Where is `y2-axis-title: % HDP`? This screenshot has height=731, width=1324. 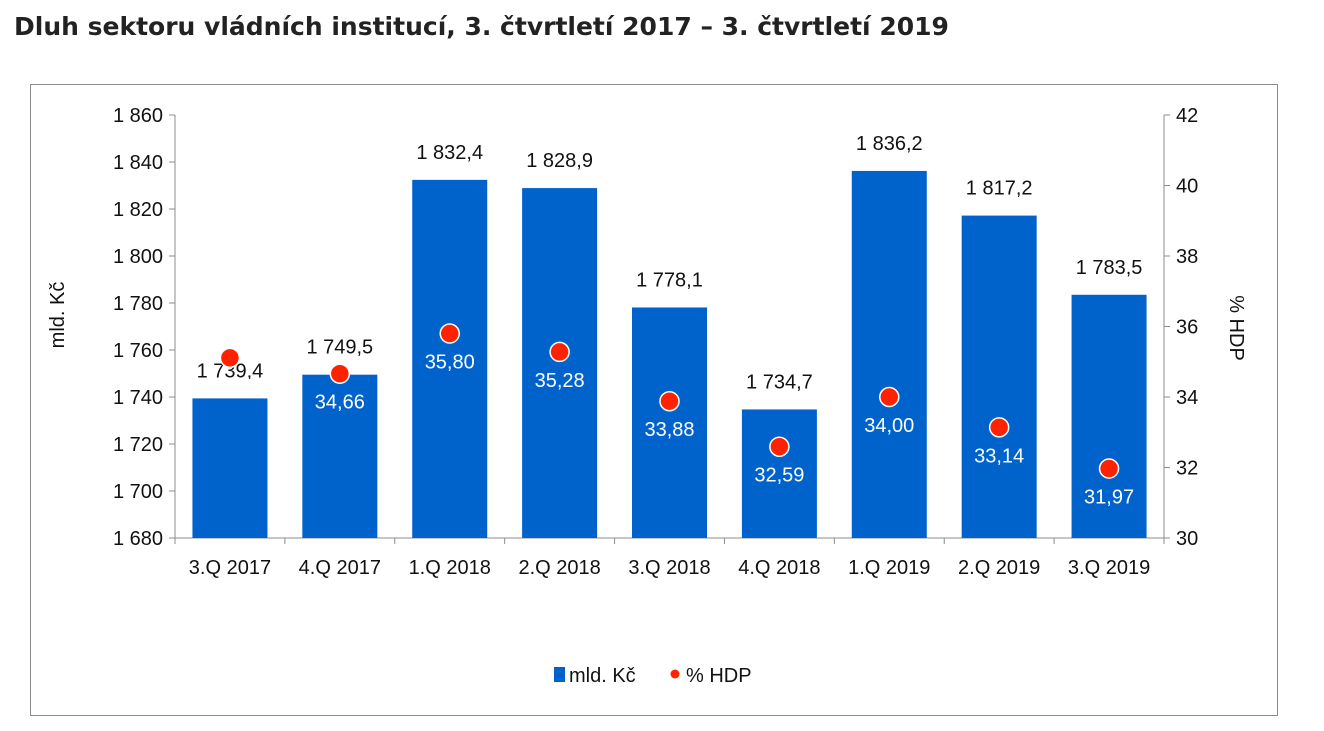 y2-axis-title: % HDP is located at coordinates (1236, 328).